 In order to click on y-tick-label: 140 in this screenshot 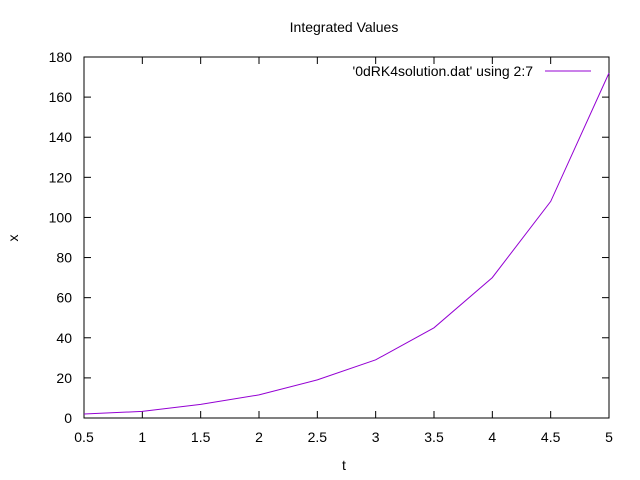, I will do `click(61, 137)`.